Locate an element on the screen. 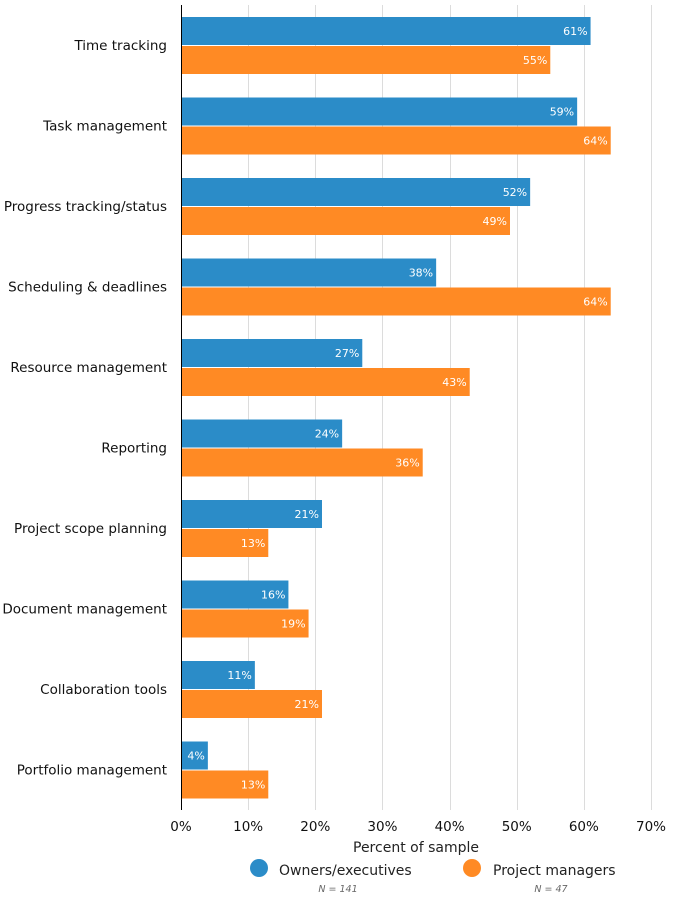 Image resolution: width=675 pixels, height=900 pixels. x-tick-label: 0% is located at coordinates (181, 827).